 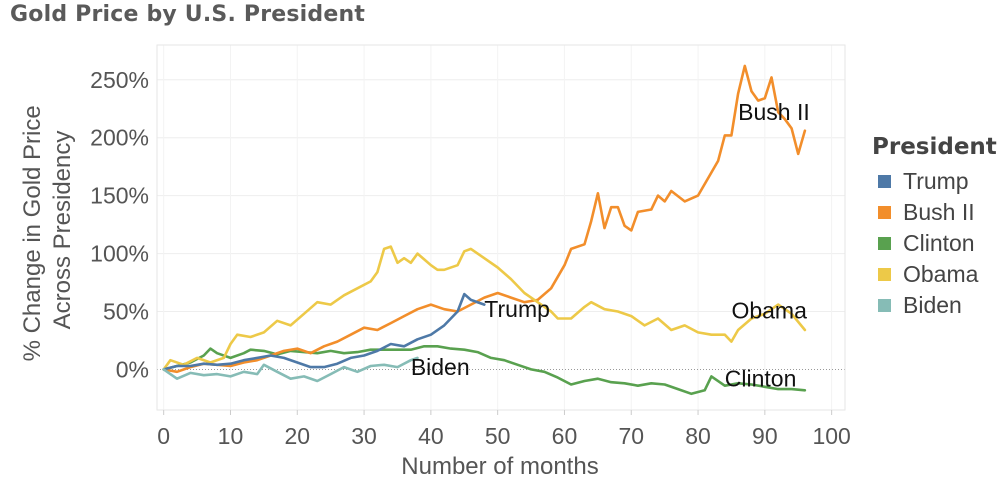 What do you see at coordinates (831, 436) in the screenshot?
I see `x-tick-label: 100` at bounding box center [831, 436].